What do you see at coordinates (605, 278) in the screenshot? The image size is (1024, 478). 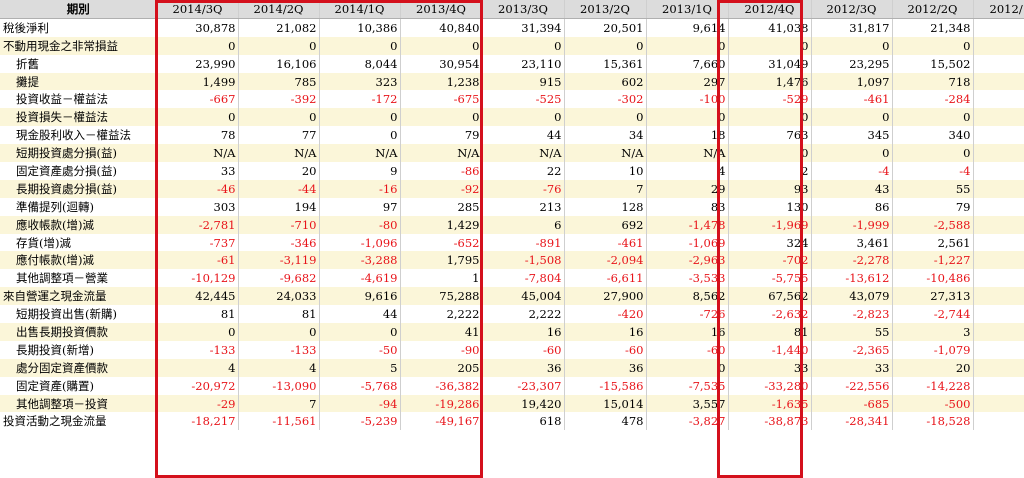 I see `value-cell: -6,611` at bounding box center [605, 278].